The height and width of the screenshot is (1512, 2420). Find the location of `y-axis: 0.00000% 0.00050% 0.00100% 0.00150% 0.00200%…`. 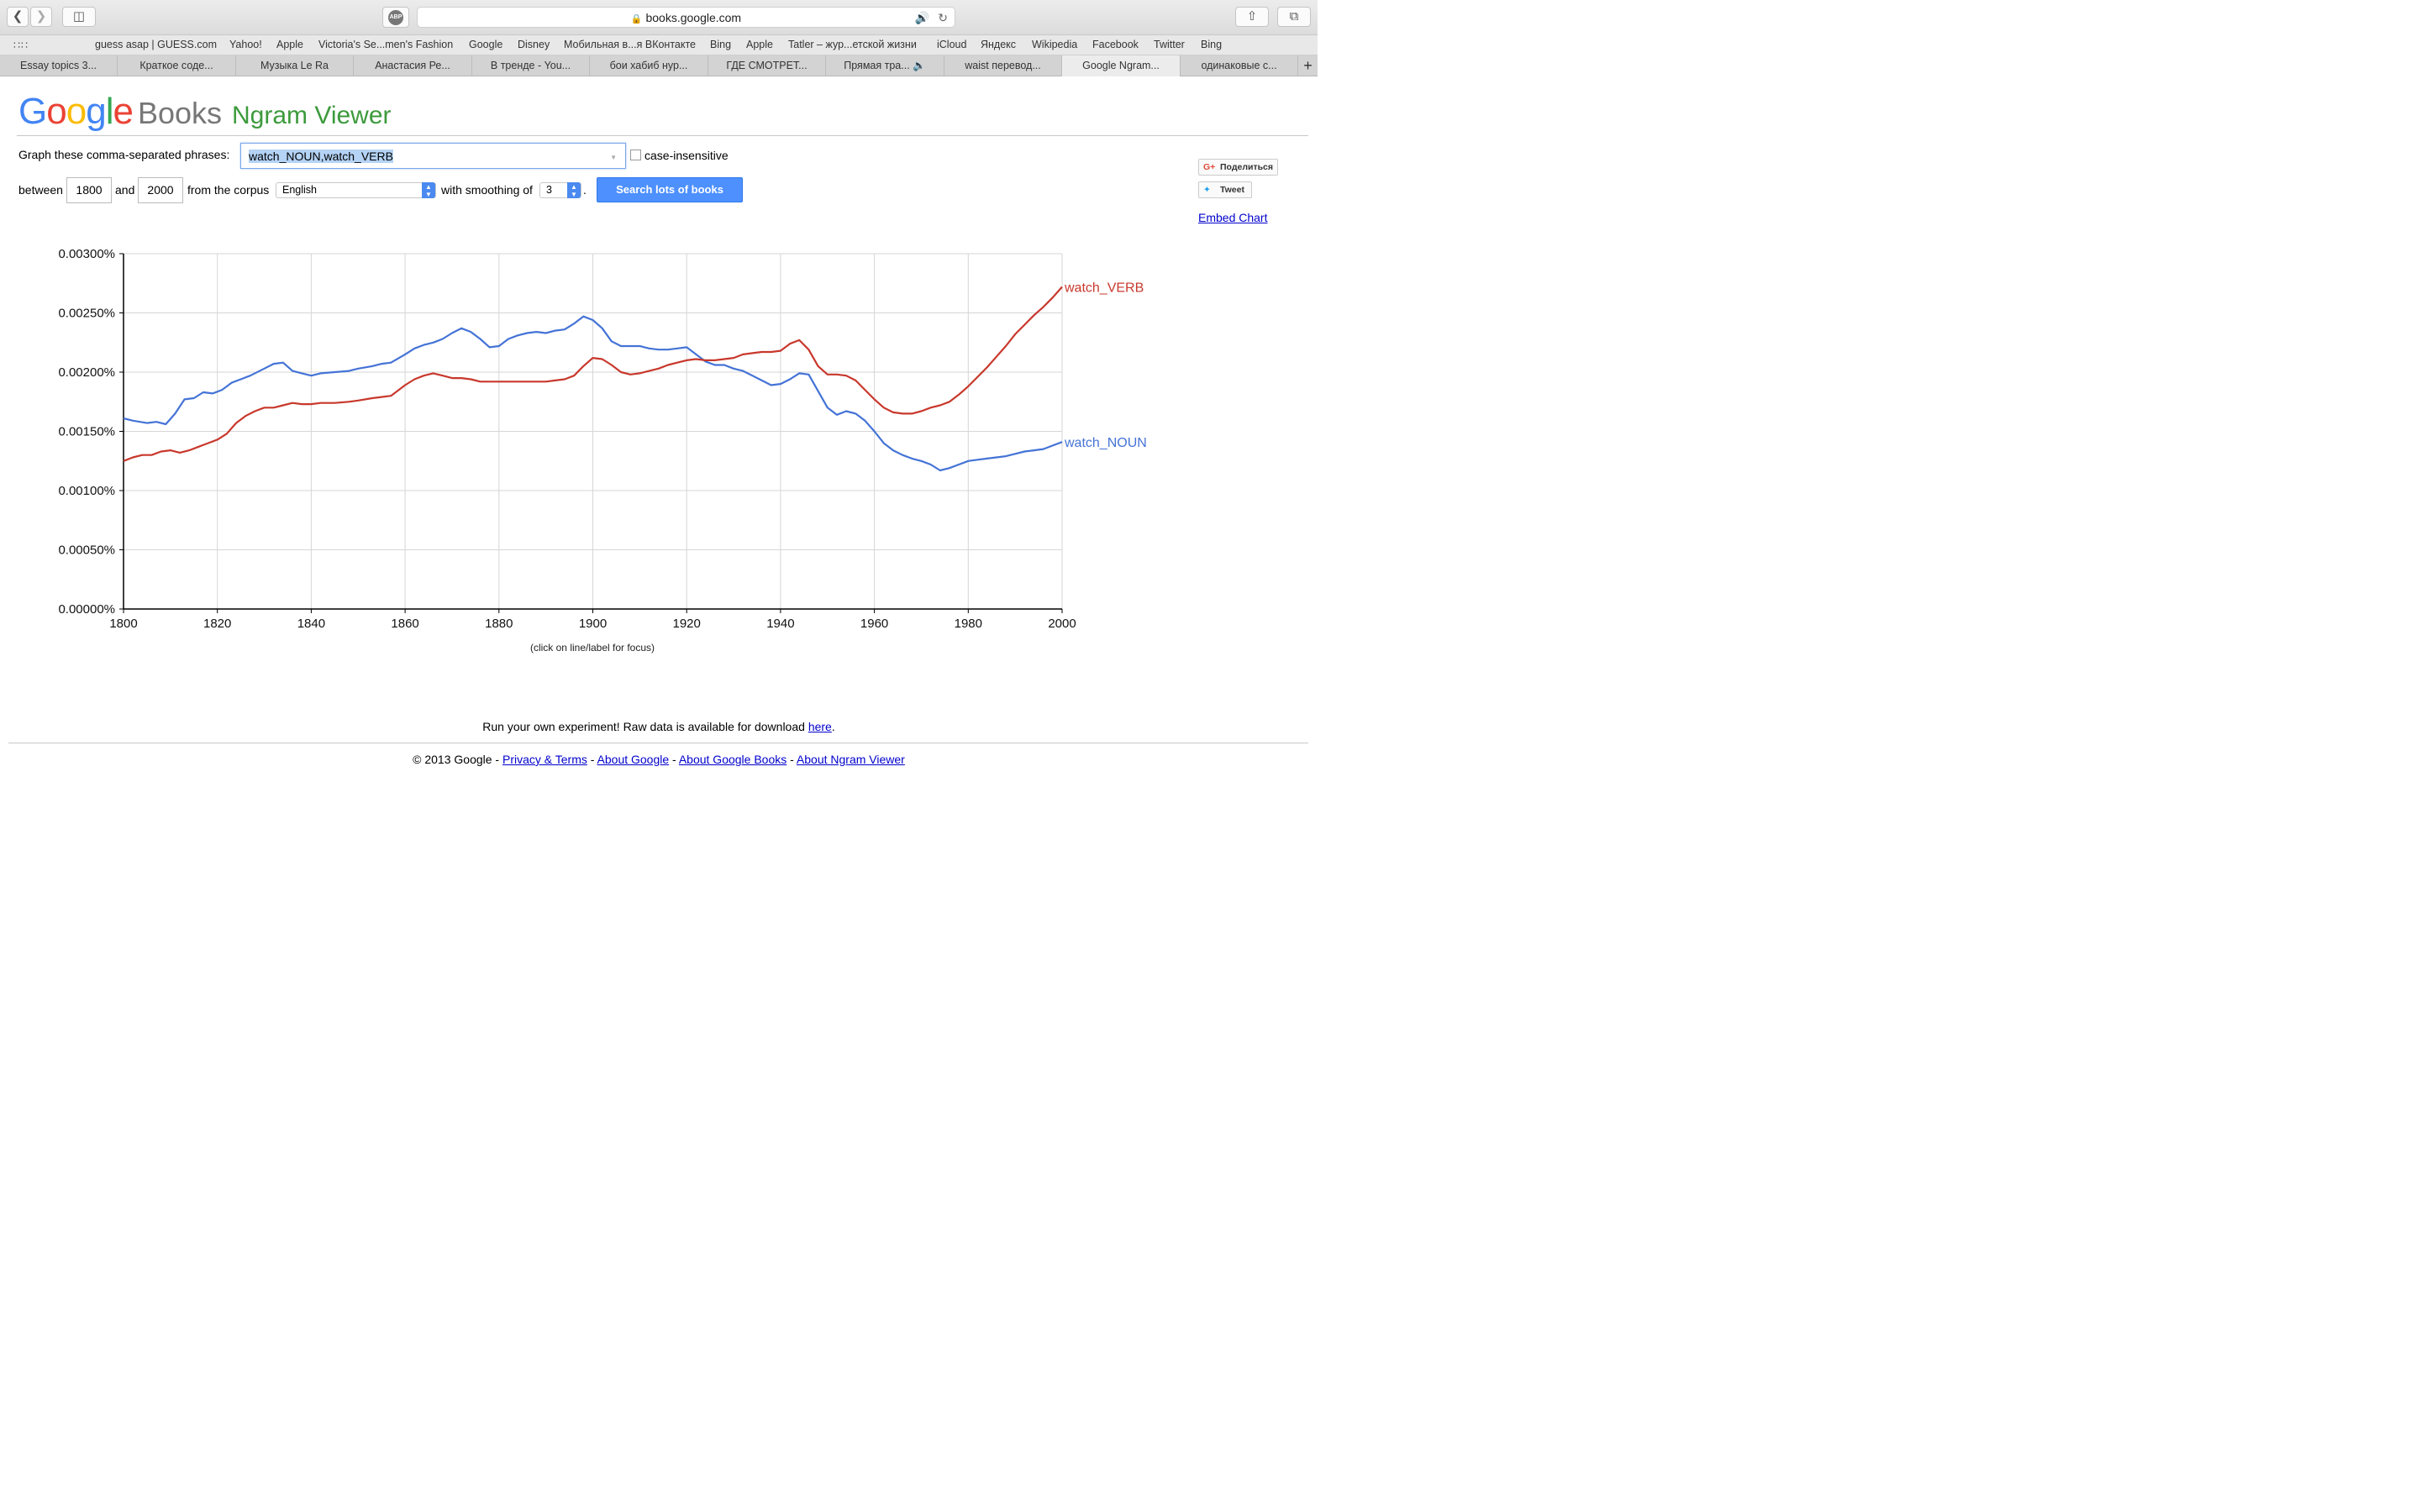

y-axis: 0.00000% 0.00050% 0.00100% 0.00150% 0.00200%… is located at coordinates (91, 432).